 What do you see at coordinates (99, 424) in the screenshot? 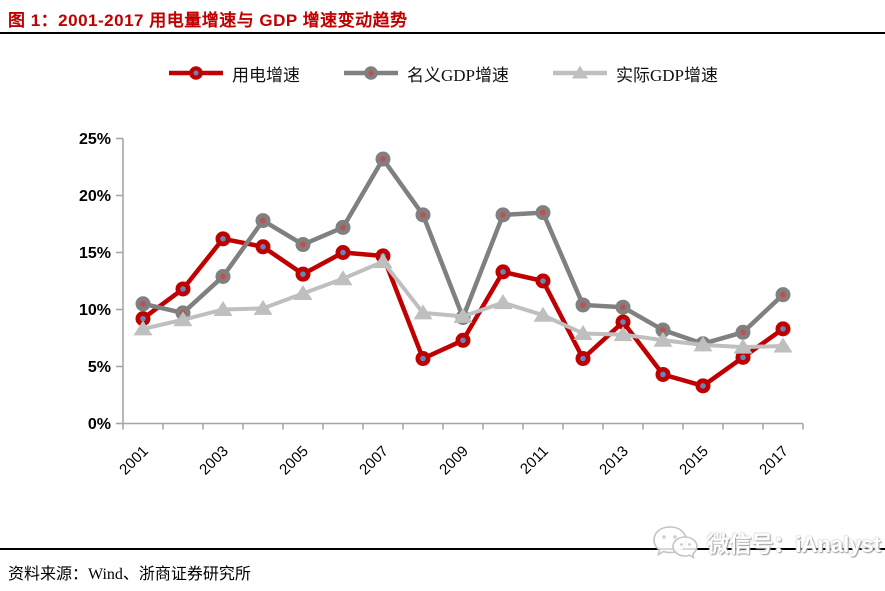
I see `y-tick-label: 0%` at bounding box center [99, 424].